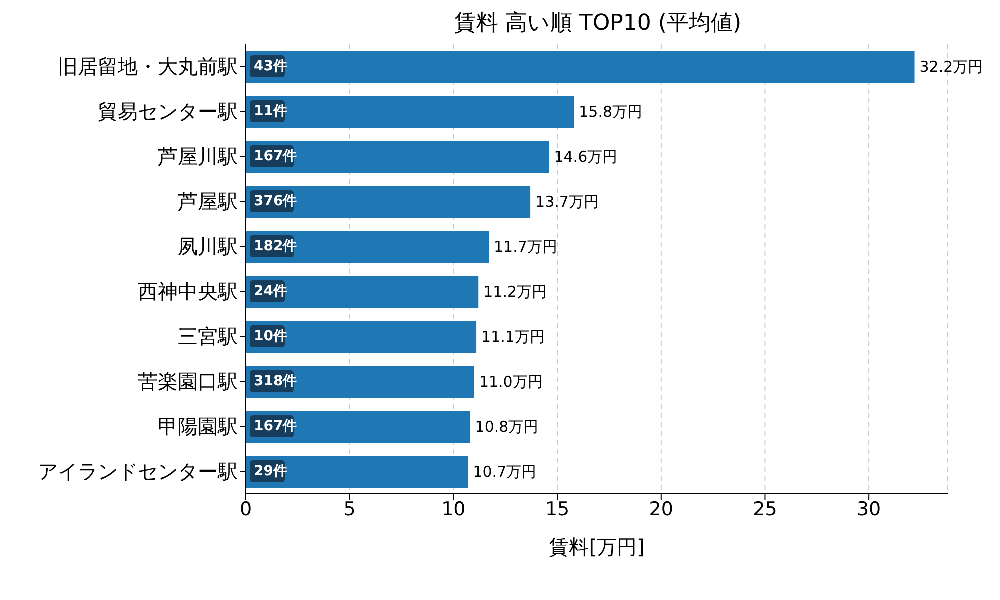 The width and height of the screenshot is (1000, 600). What do you see at coordinates (513, 337) in the screenshot?
I see `data-label: 11.1万円` at bounding box center [513, 337].